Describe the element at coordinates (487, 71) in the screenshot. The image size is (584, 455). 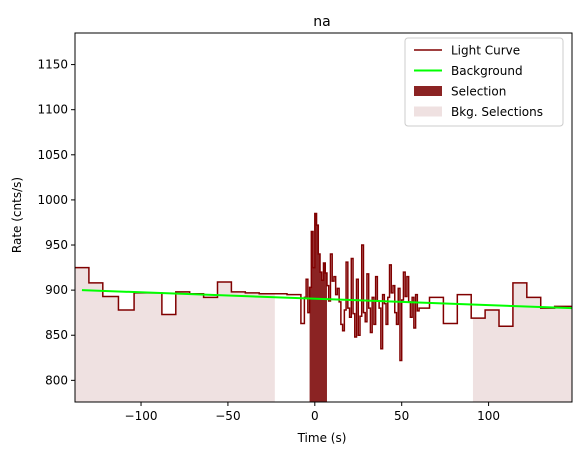
I see `legend-label-background: Background` at that location.